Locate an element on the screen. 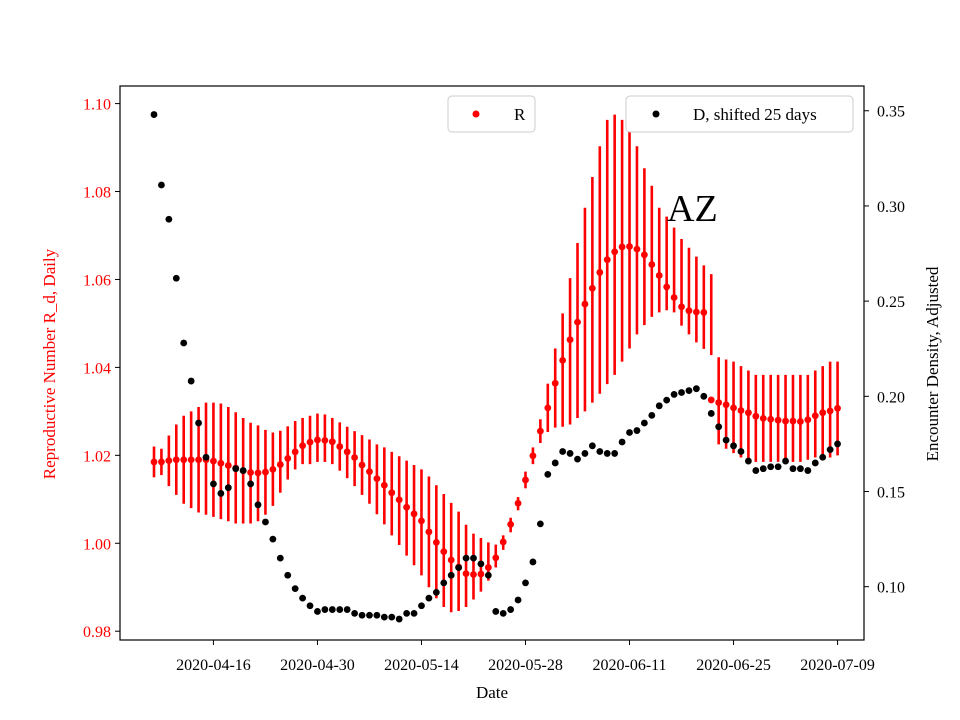 Image resolution: width=960 pixels, height=720 pixels. legend-r-marker is located at coordinates (476, 114).